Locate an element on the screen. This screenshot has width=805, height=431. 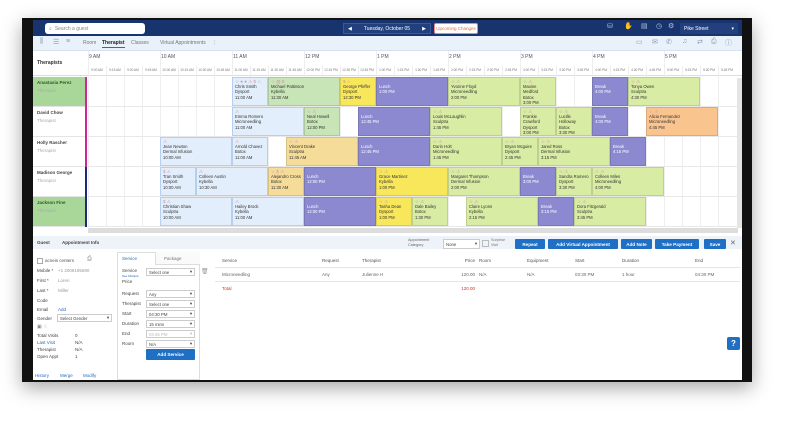
service-select: Select one ▾ is located at coordinates (170, 272).